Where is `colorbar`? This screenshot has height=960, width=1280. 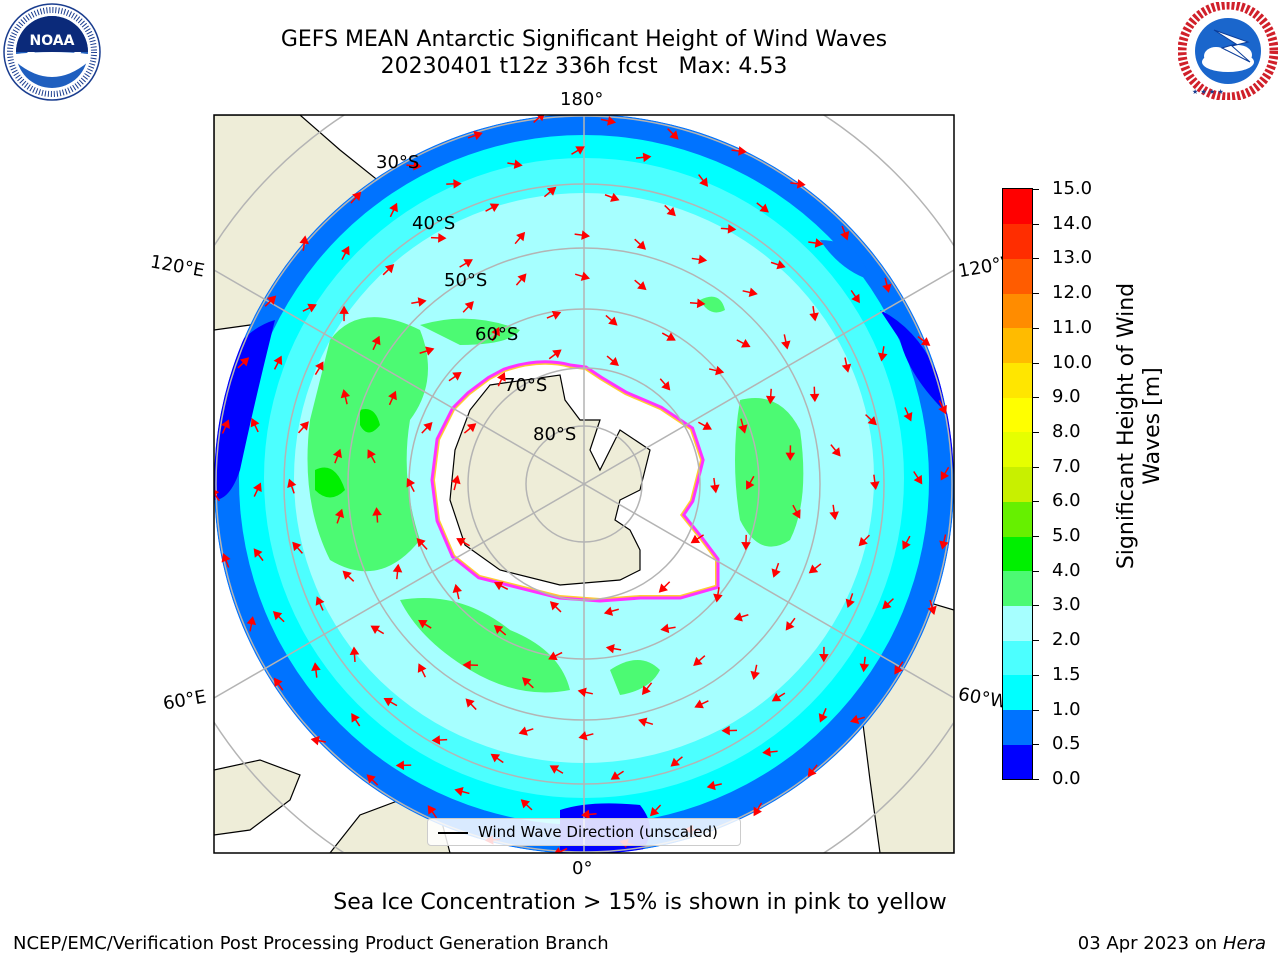 colorbar is located at coordinates (1017, 484).